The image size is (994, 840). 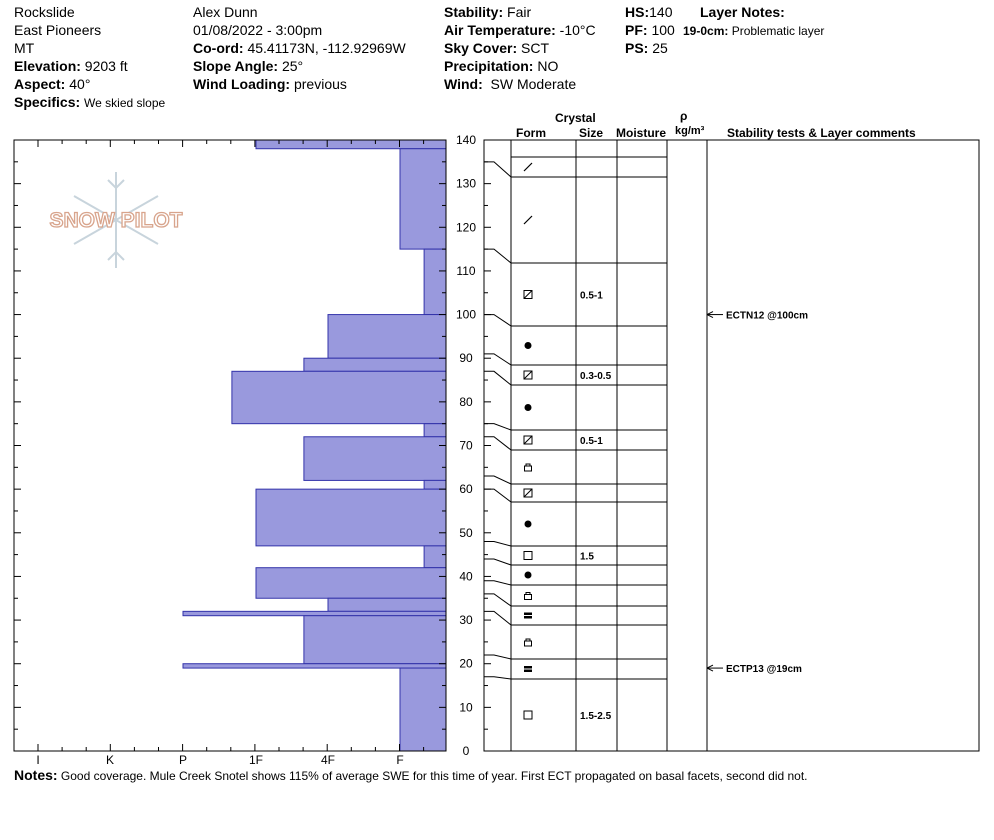 I want to click on layer-note-depth: 19-0cm:, so click(x=706, y=31).